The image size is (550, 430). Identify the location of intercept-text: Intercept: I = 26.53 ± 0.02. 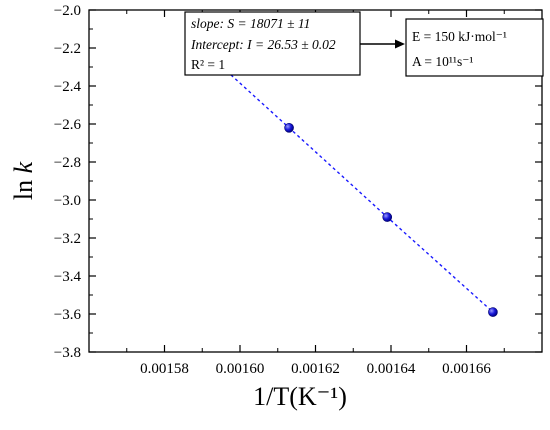
(263, 44).